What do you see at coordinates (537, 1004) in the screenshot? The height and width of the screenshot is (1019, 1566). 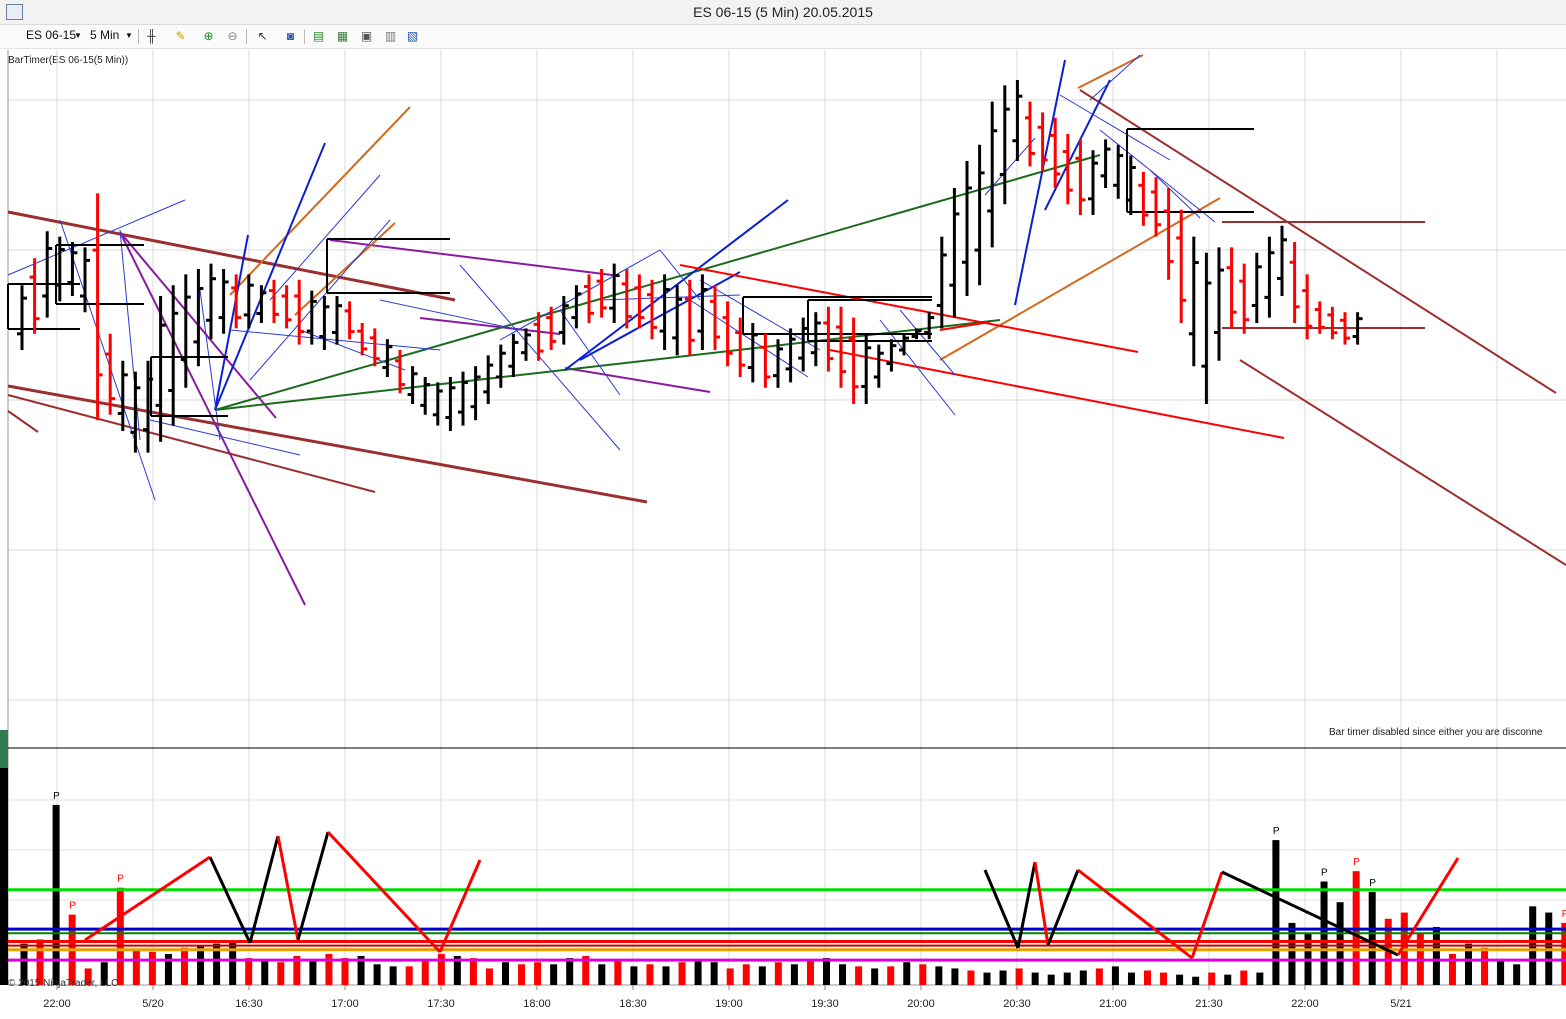 I see `time-axis-label: 18:00` at bounding box center [537, 1004].